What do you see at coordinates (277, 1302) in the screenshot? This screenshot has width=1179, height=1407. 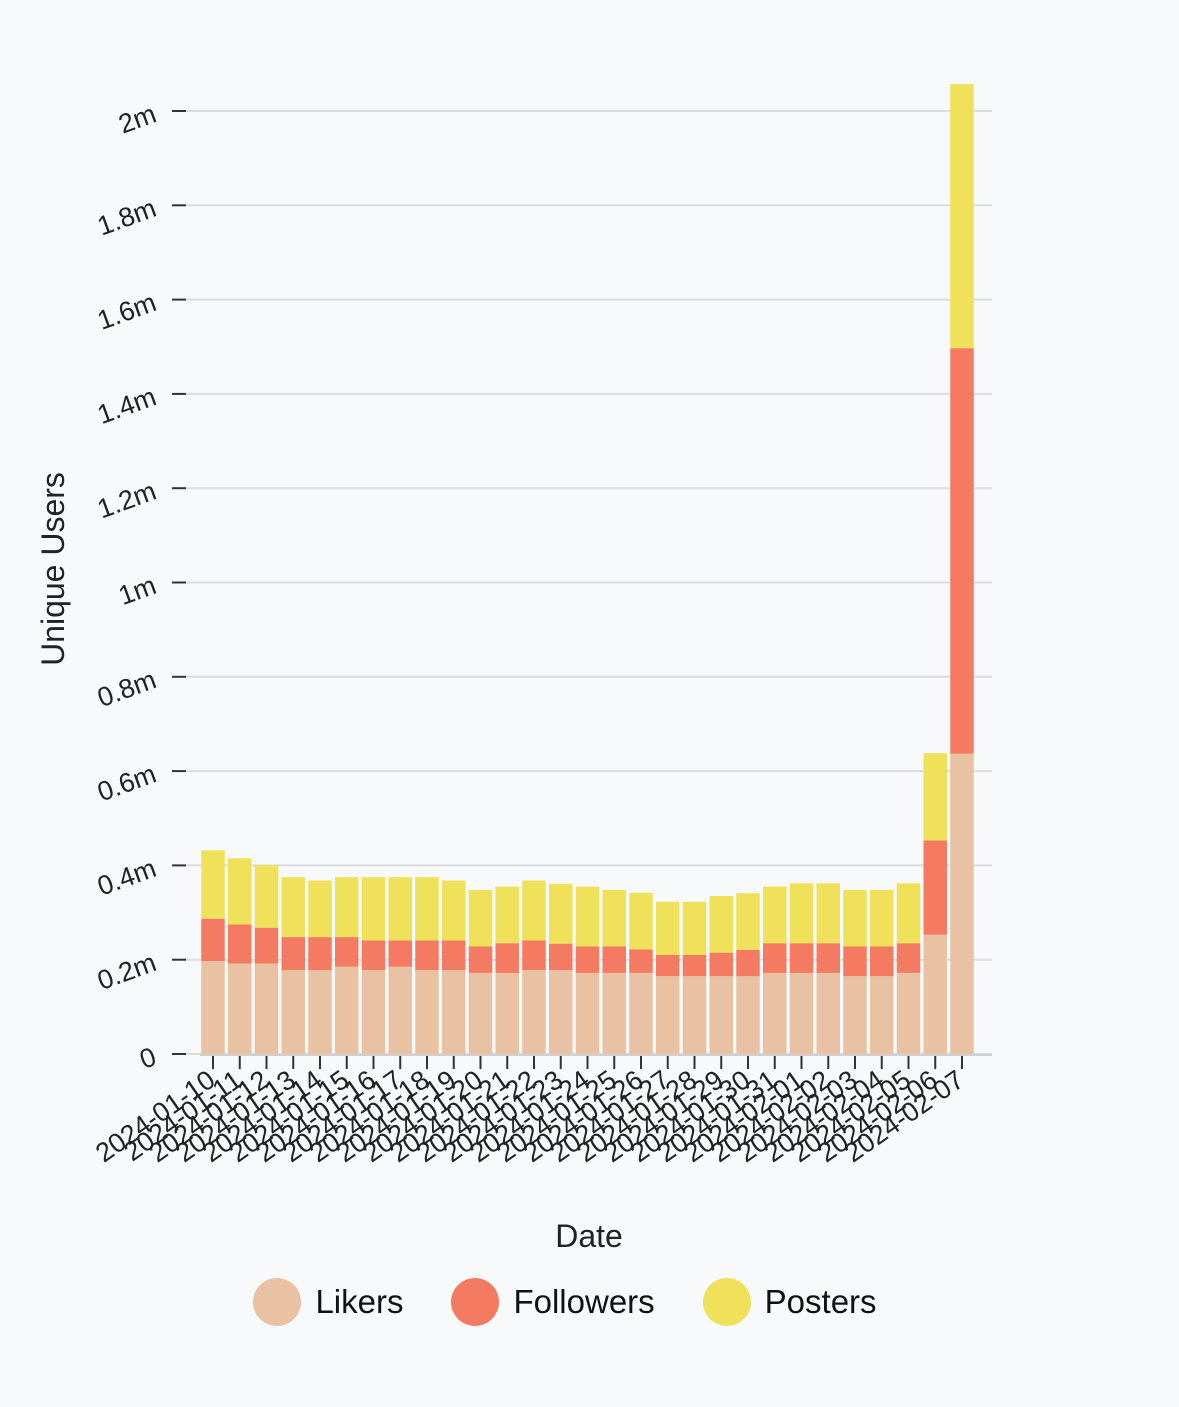 I see `legend-swatch-likers` at bounding box center [277, 1302].